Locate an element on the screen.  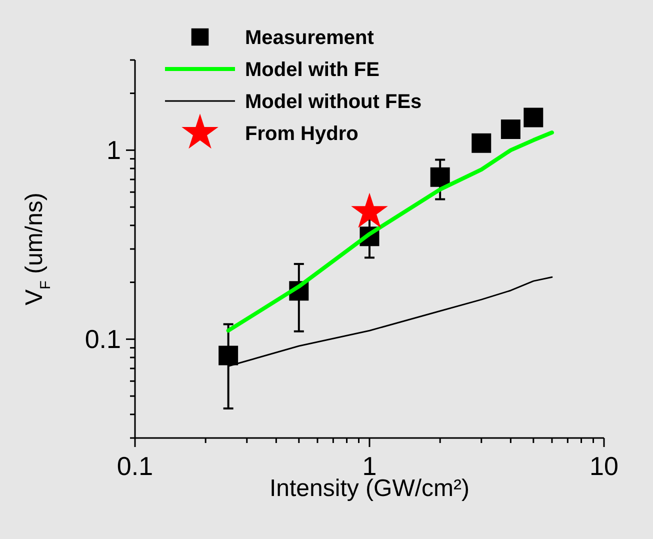
legend-label: From Hydro is located at coordinates (301, 134).